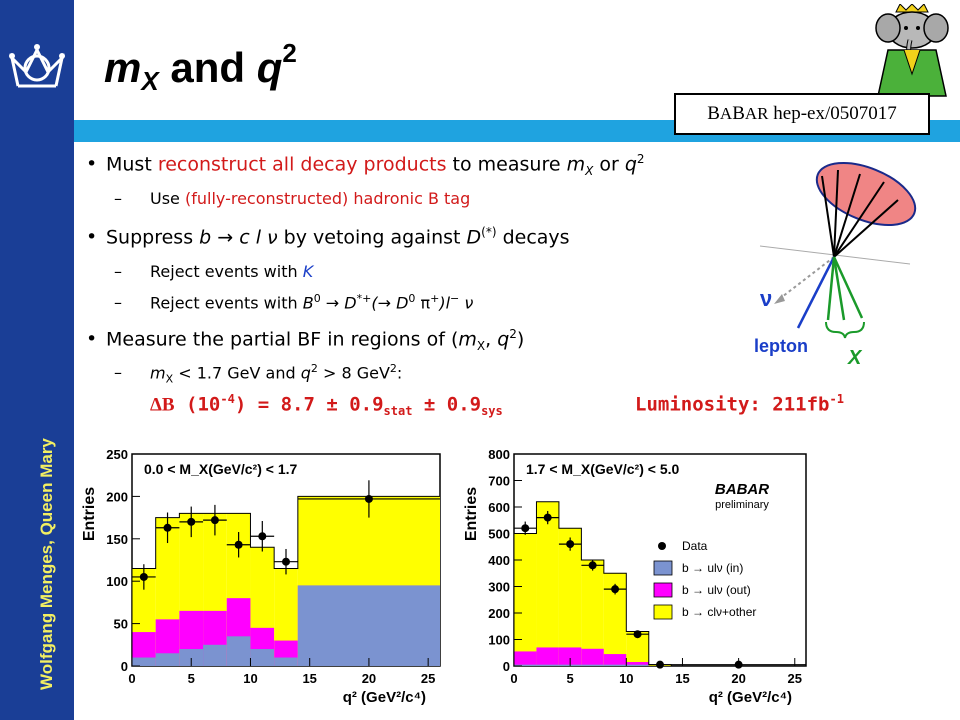 The image size is (960, 720). What do you see at coordinates (506, 666) in the screenshot?
I see `y-tick-label: 0` at bounding box center [506, 666].